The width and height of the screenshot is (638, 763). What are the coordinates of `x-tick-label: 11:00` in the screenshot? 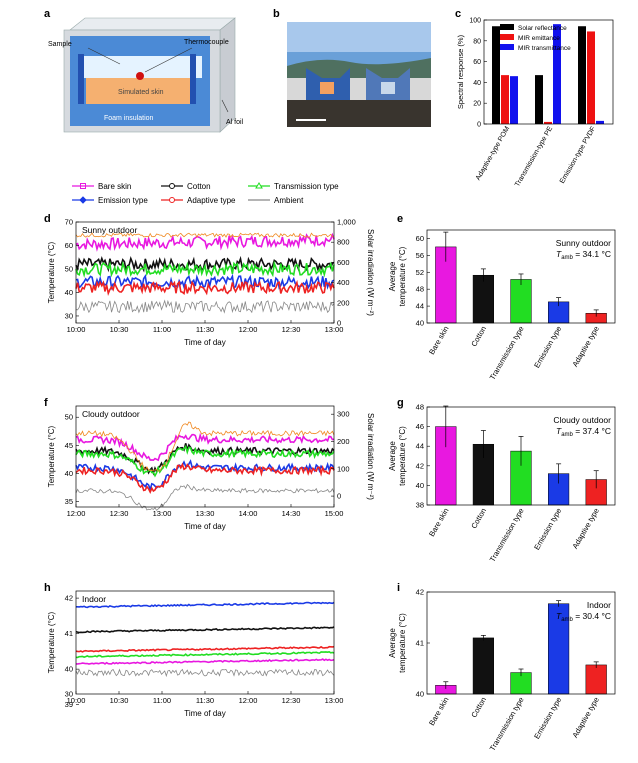 It's located at (162, 700).